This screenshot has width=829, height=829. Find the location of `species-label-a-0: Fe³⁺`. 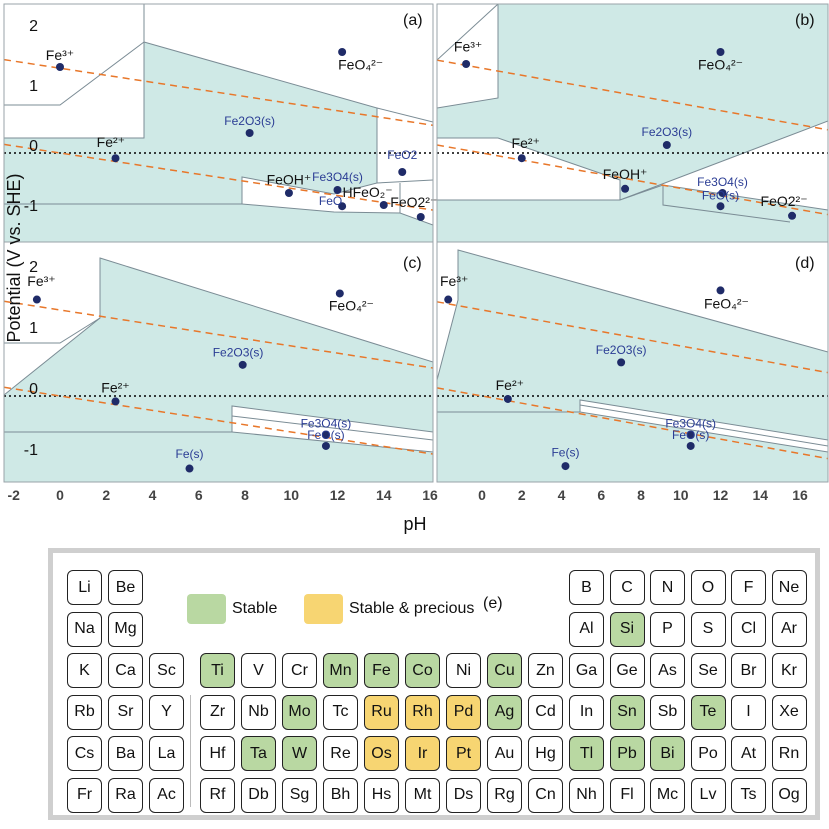

species-label-a-0: Fe³⁺ is located at coordinates (60, 55).